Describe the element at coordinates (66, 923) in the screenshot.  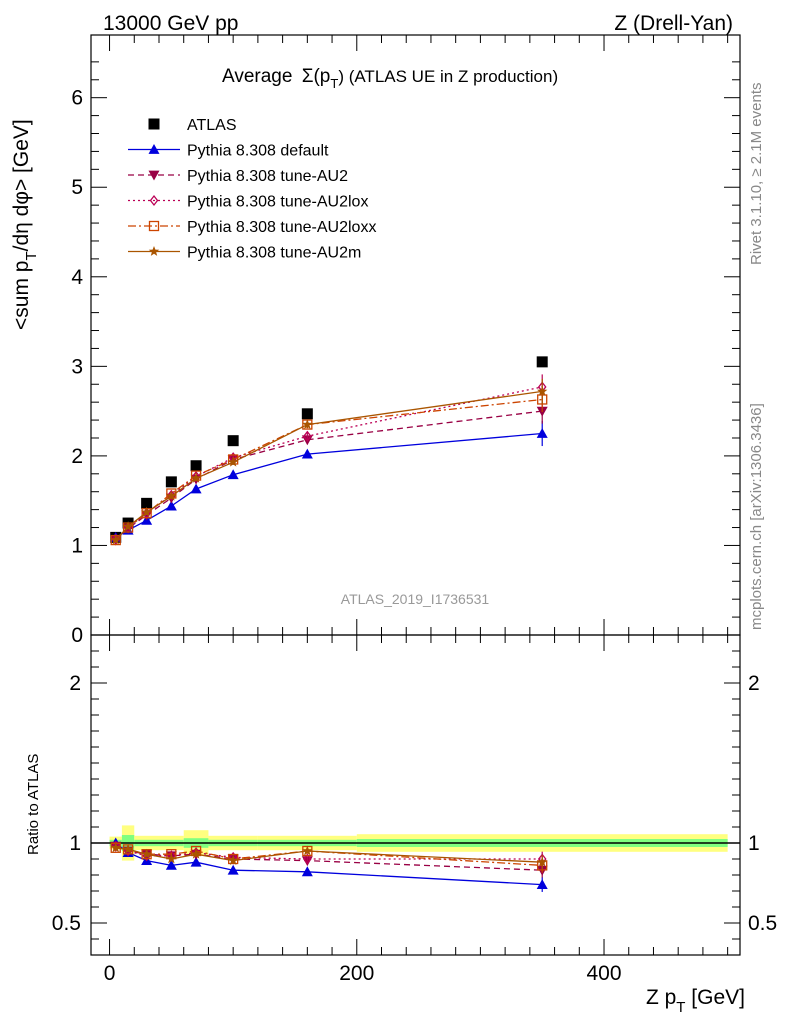
I see `ratio-ytick-label: 0.5` at that location.